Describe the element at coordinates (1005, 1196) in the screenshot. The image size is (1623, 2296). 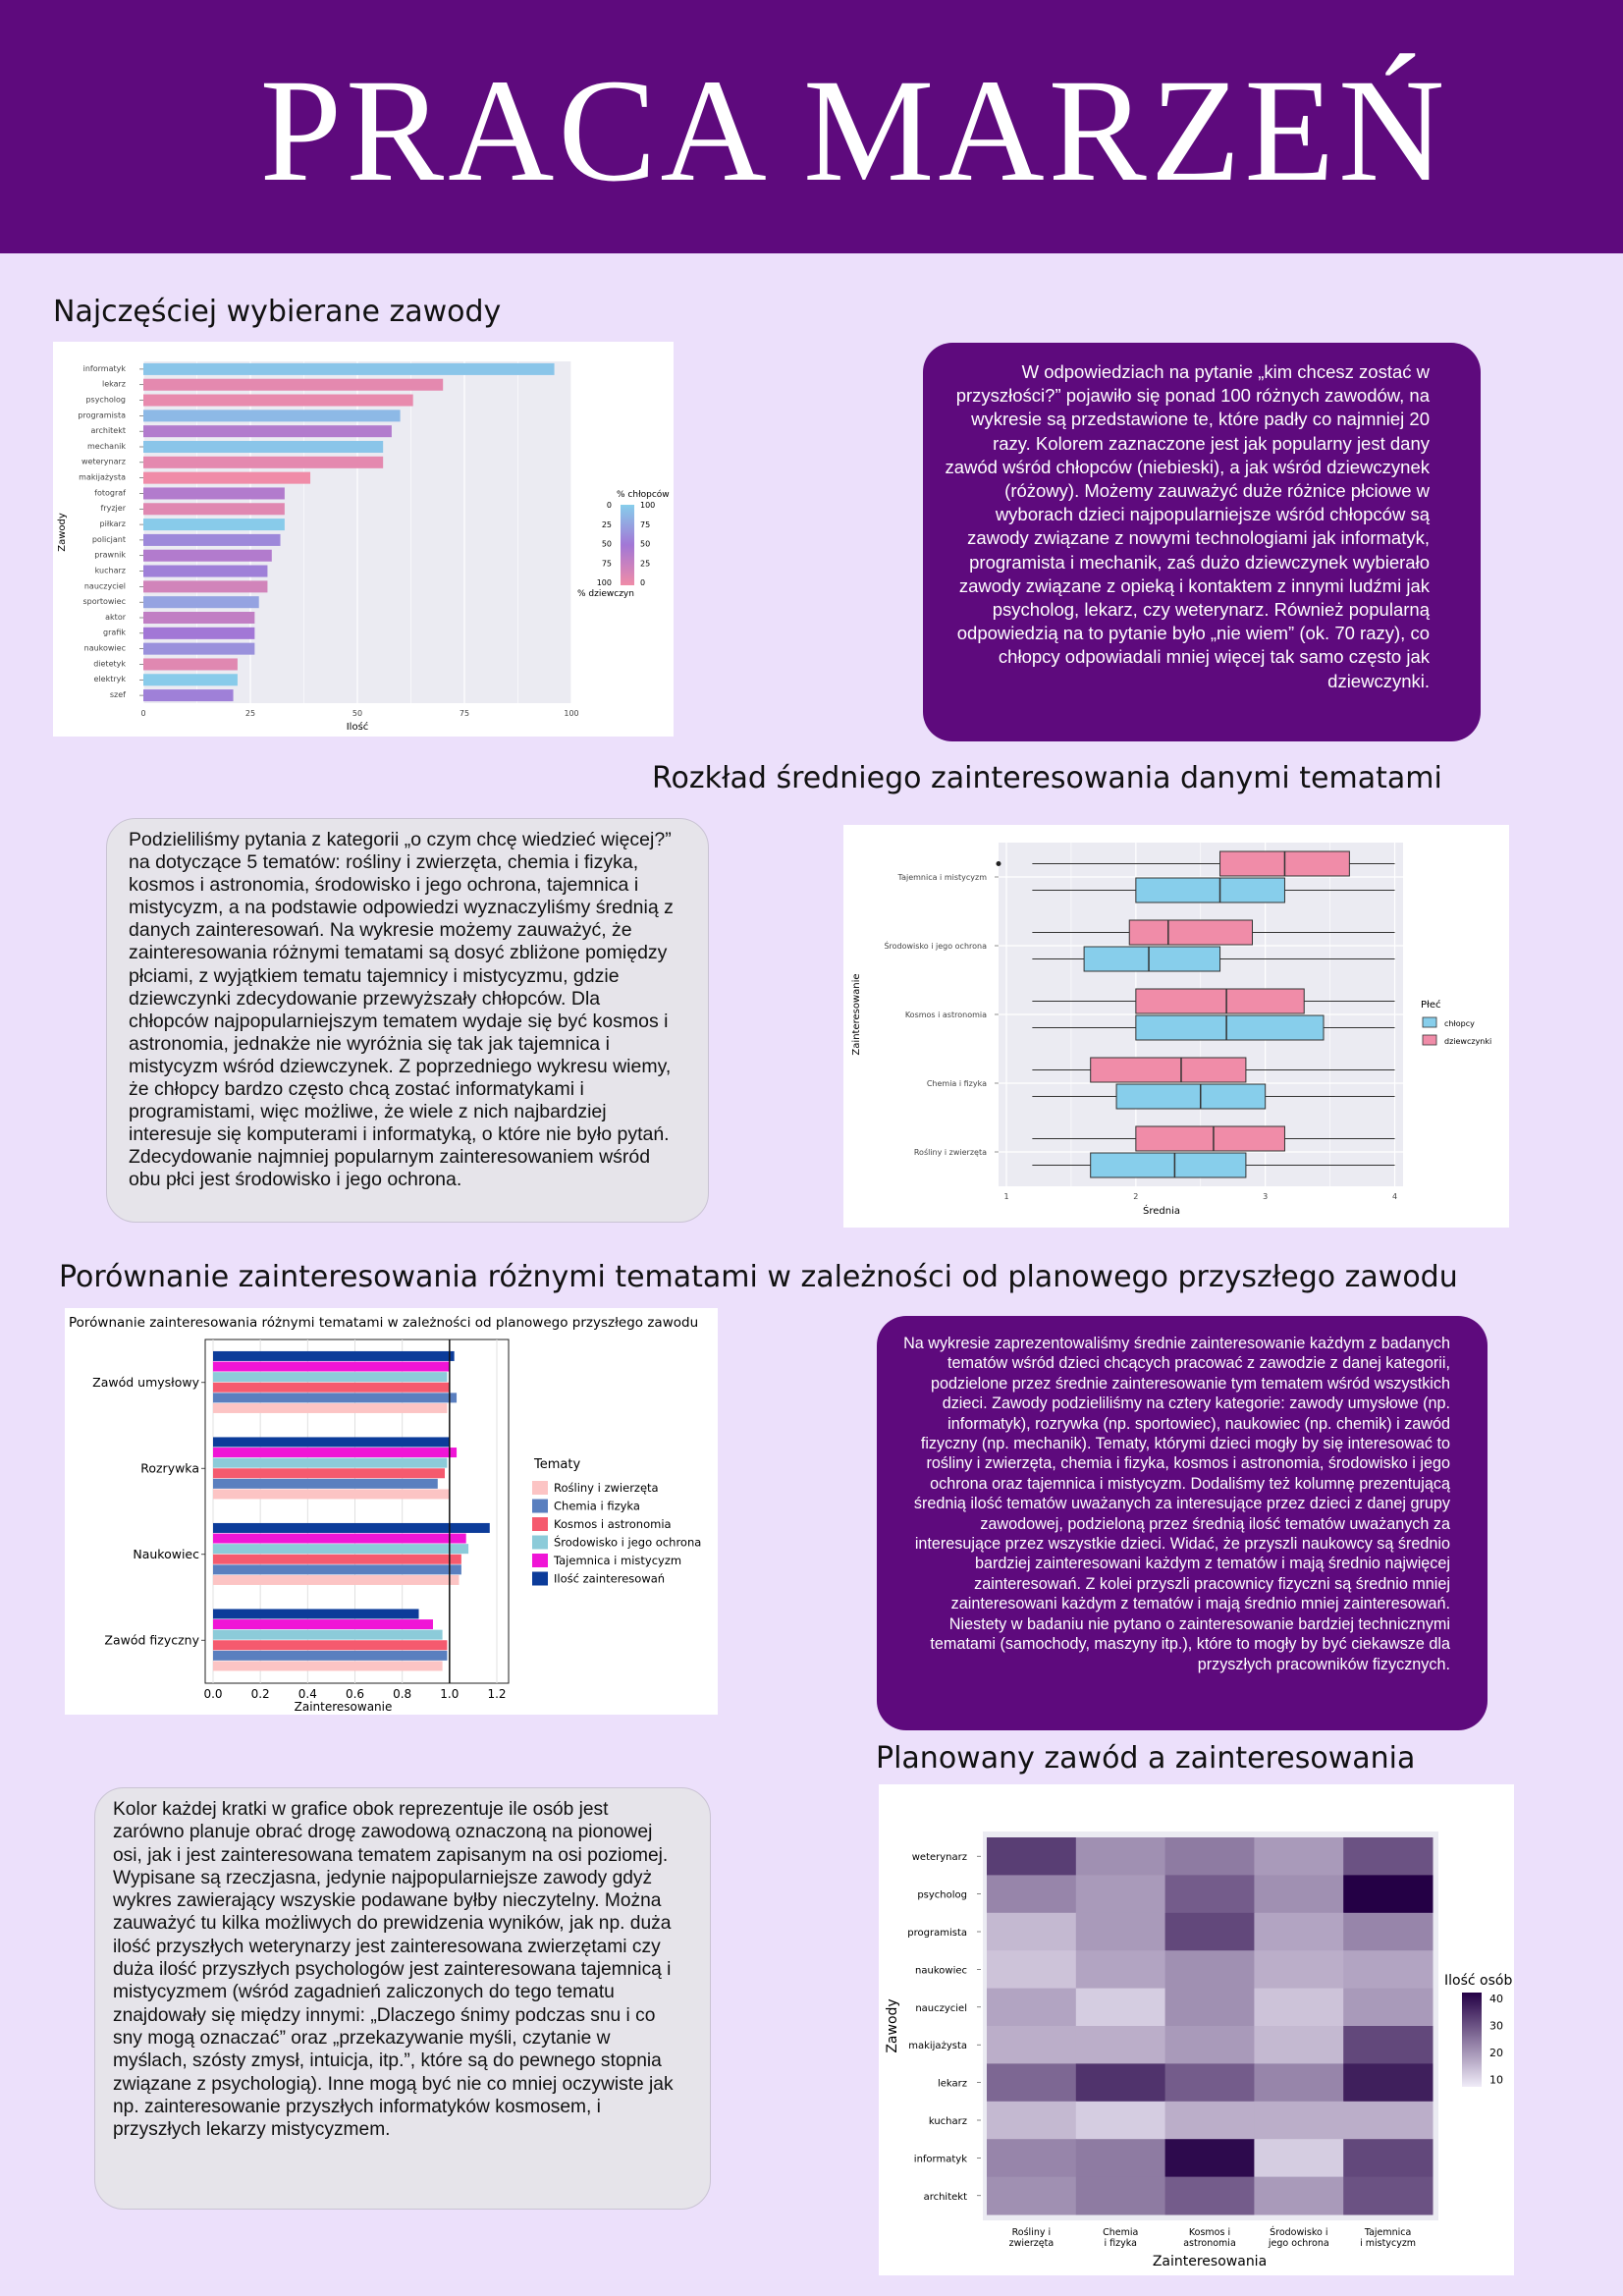
I see `x-tick-label: 1` at that location.